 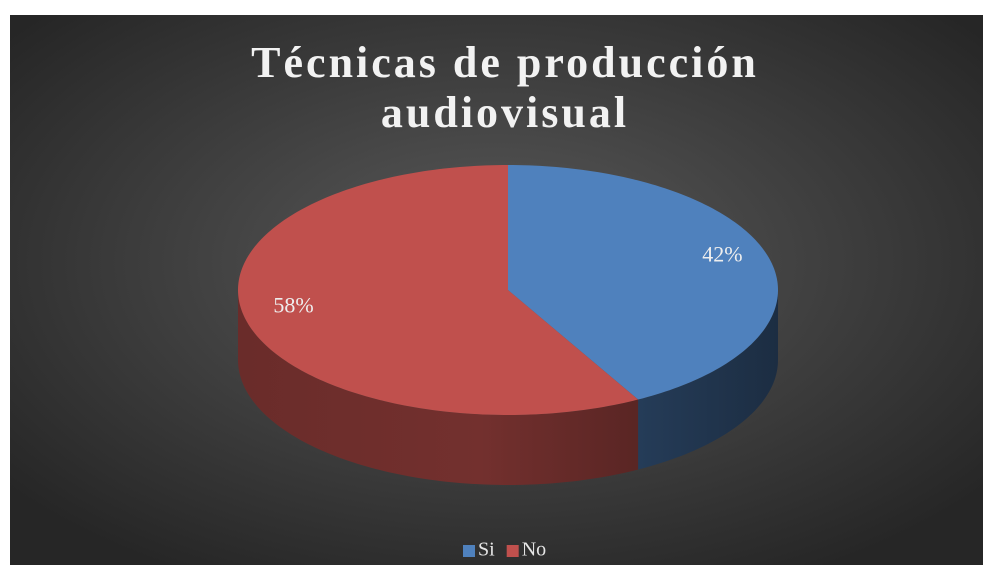 What do you see at coordinates (643, 282) in the screenshot?
I see `slice` at bounding box center [643, 282].